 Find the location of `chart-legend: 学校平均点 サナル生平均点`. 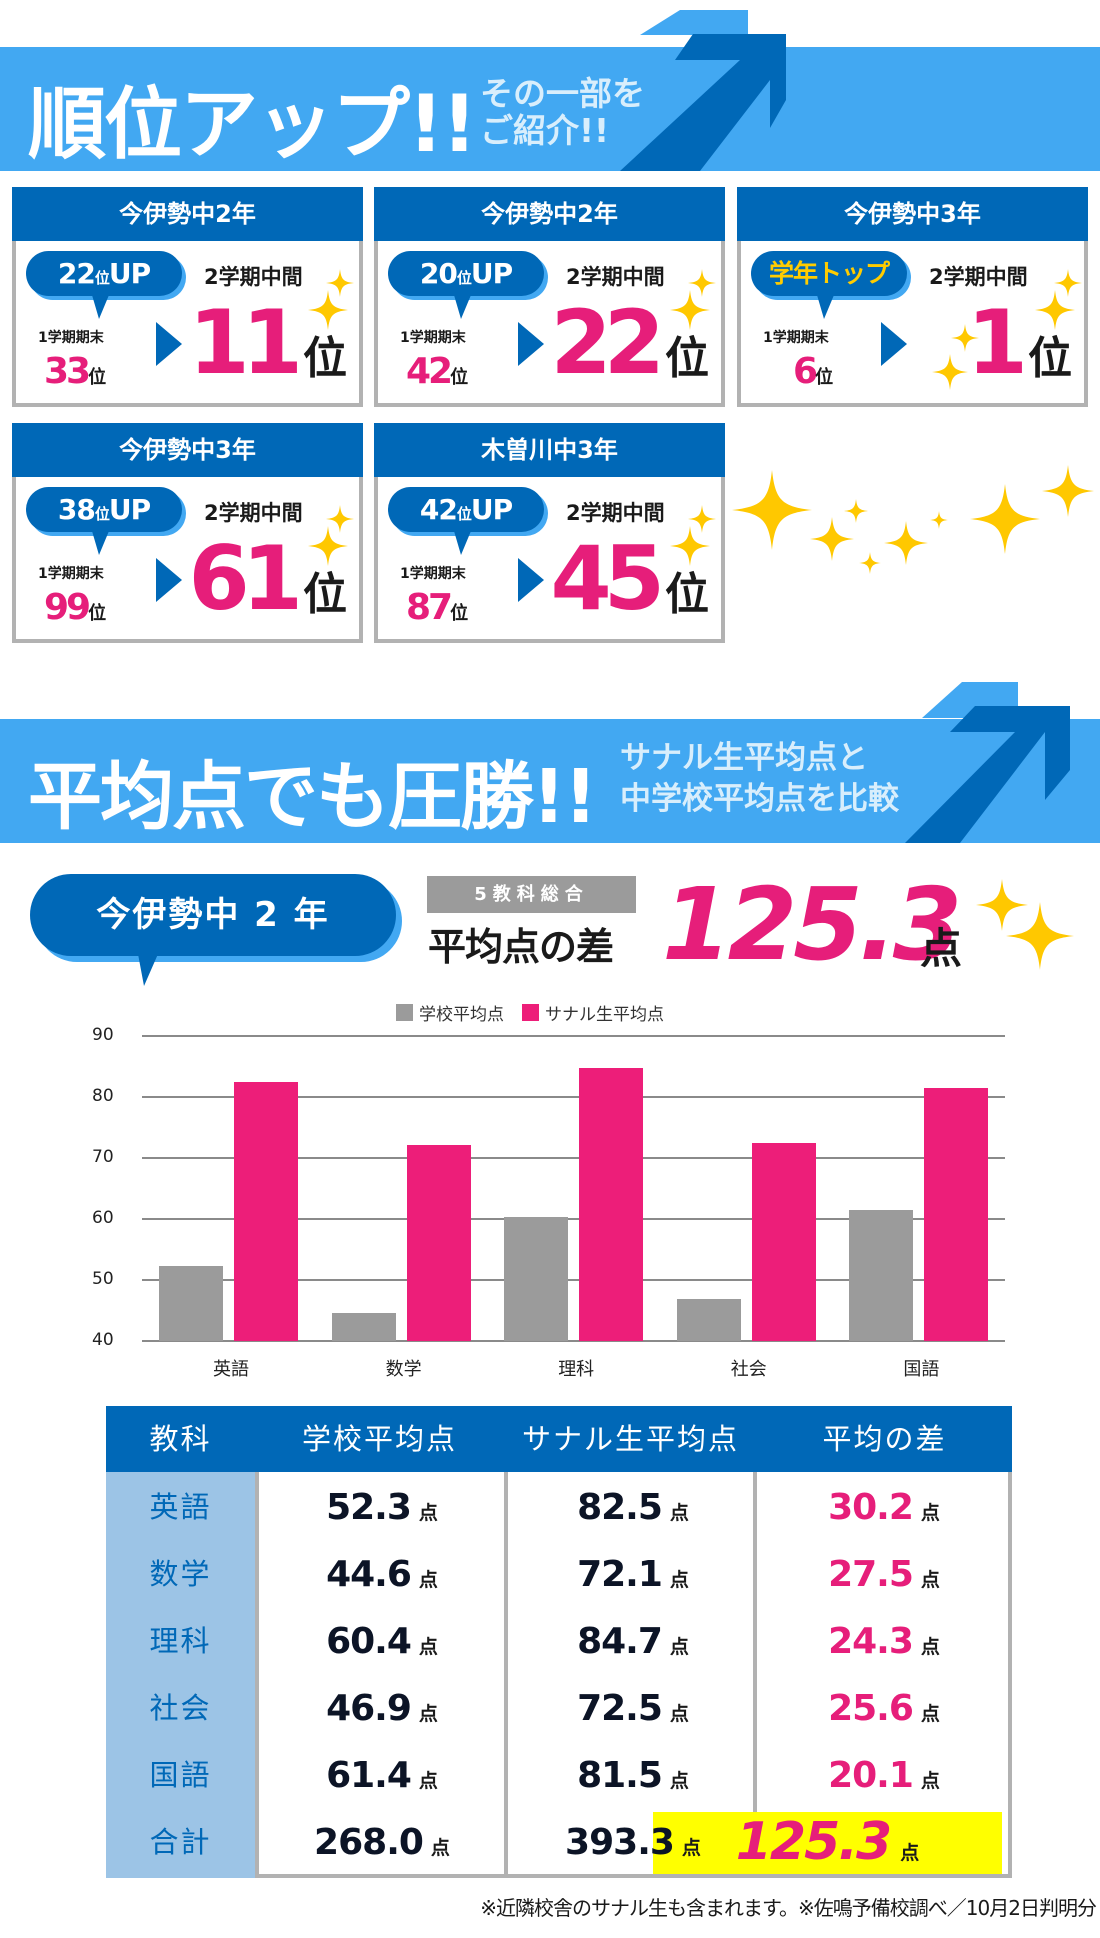

chart-legend: 学校平均点 サナル生平均点 is located at coordinates (530, 1012).